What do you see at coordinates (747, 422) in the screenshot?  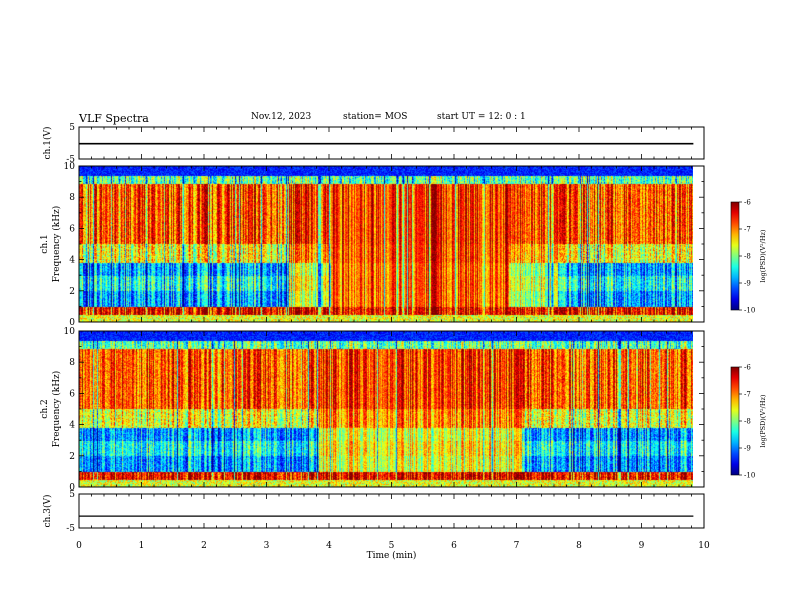 I see `ch2-spectrum-colorbar-tick: -8` at bounding box center [747, 422].